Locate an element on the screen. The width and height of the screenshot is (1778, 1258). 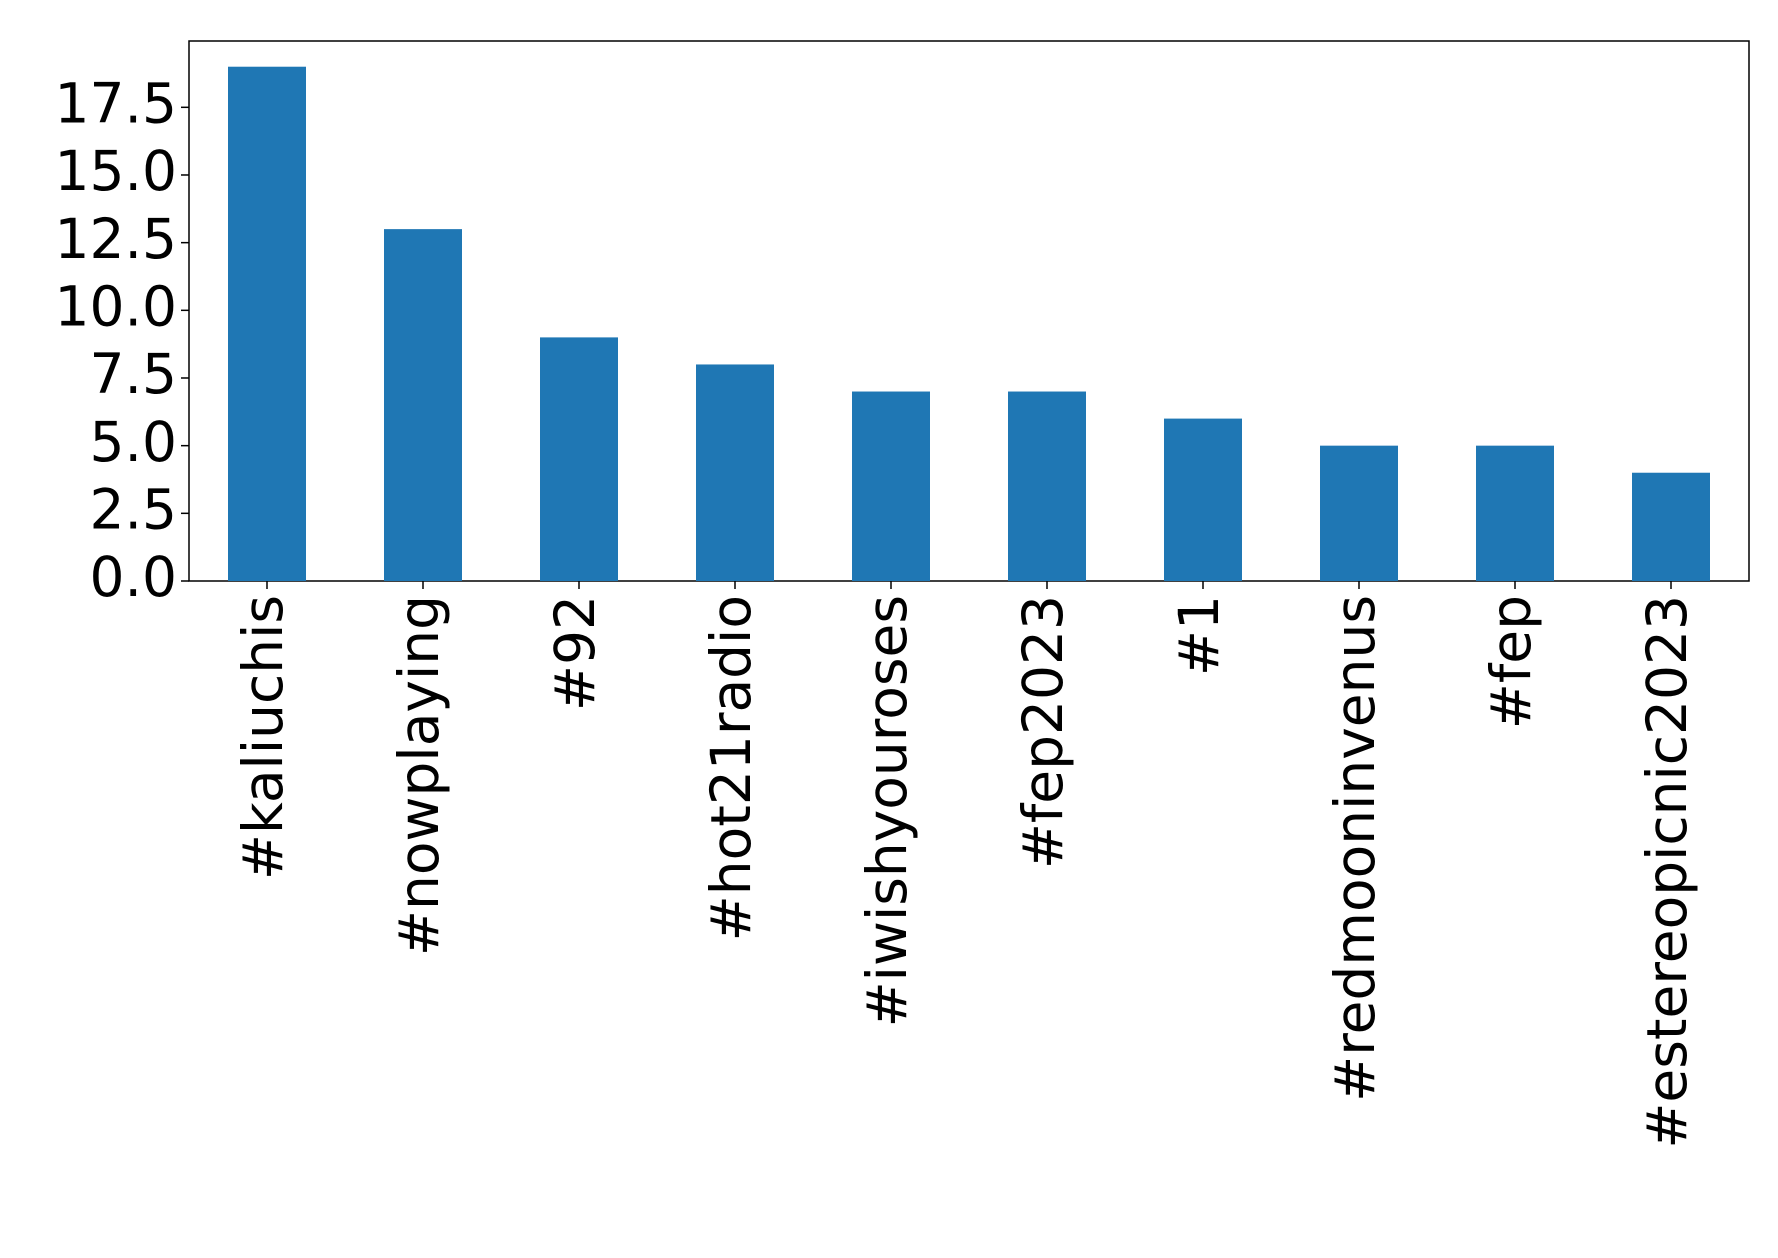
x-tick-label: #iwishyouroses is located at coordinates (887, 811).